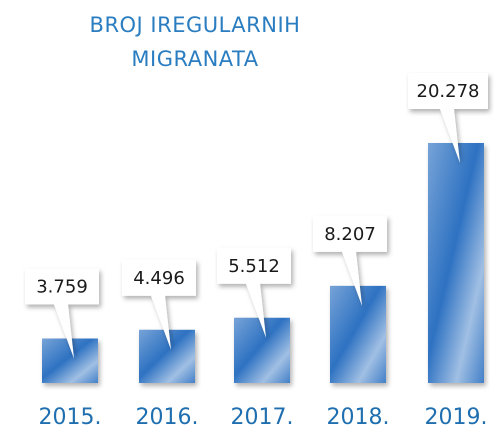 The height and width of the screenshot is (437, 501). Describe the element at coordinates (262, 417) in the screenshot. I see `x-tick-label: 2017.` at that location.